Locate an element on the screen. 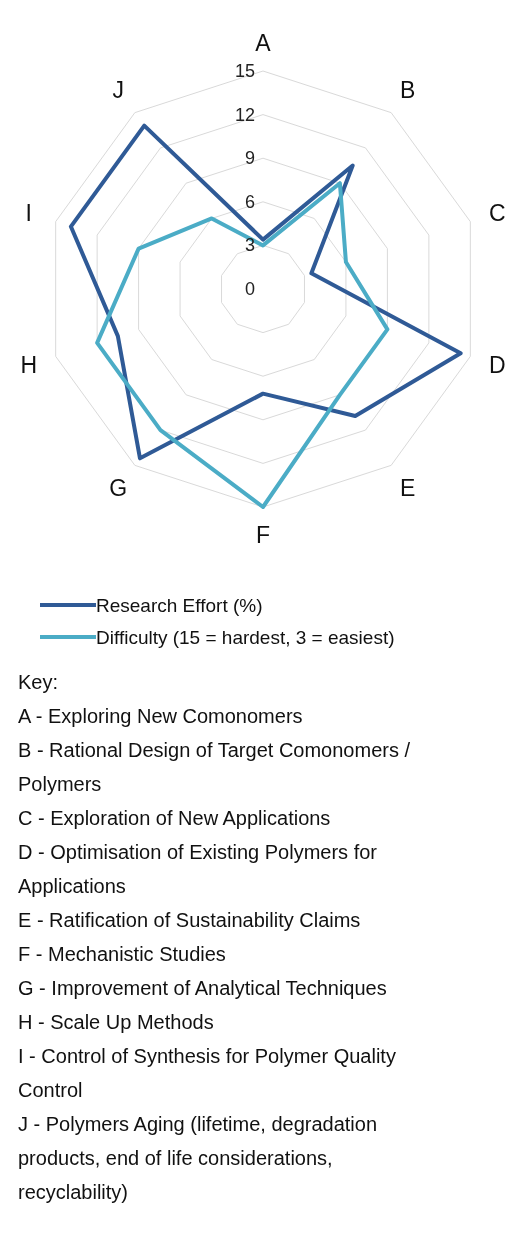 This screenshot has width=522, height=1257. y-tick-label: 15 is located at coordinates (244, 71).